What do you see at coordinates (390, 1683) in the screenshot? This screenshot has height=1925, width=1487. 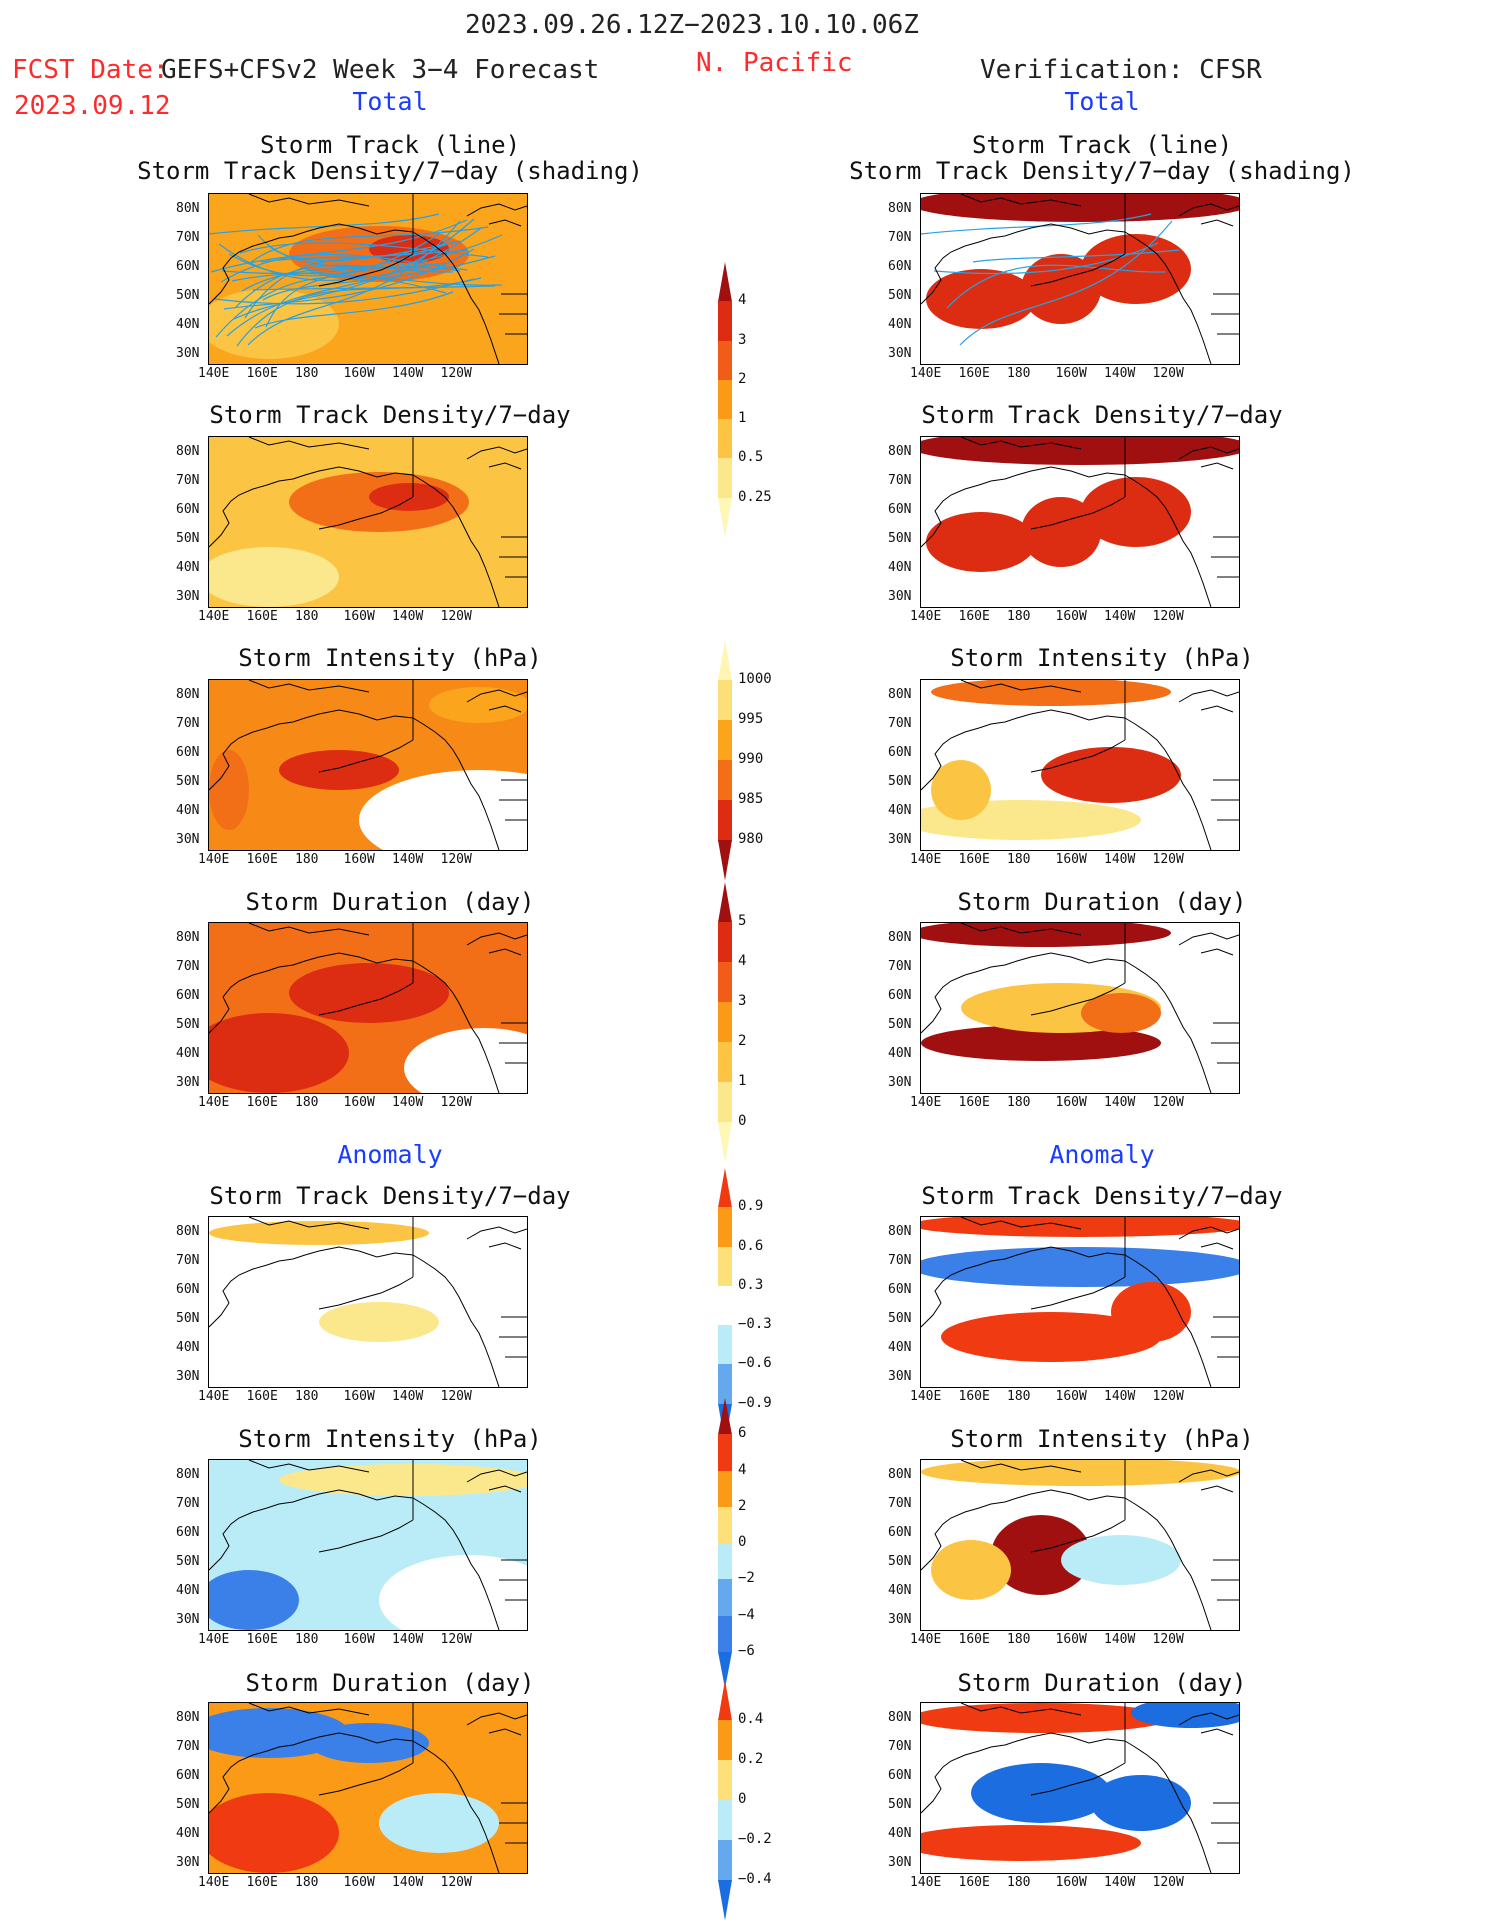 I see `left-duration-anom-title: Storm Duration (day)` at bounding box center [390, 1683].